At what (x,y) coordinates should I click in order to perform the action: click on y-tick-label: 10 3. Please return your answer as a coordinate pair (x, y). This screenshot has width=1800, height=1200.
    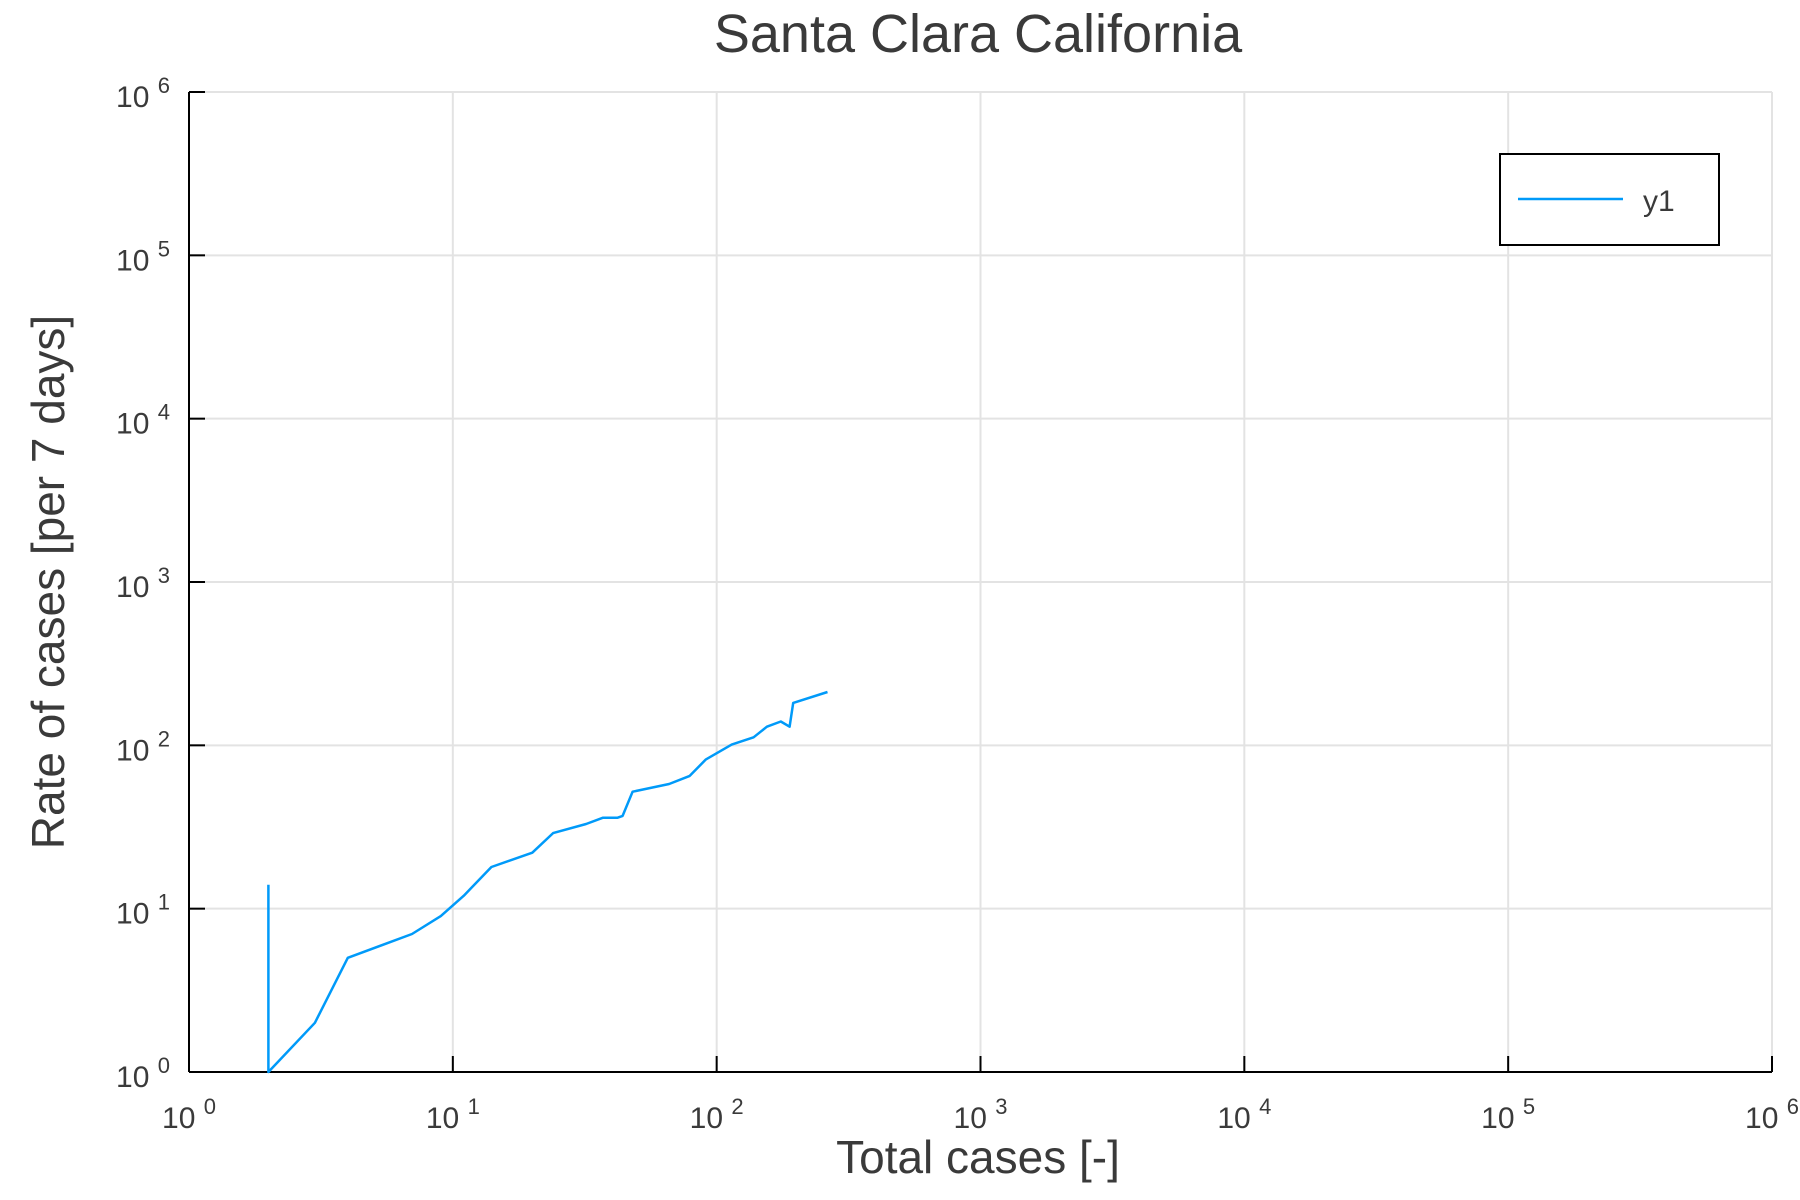
    Looking at the image, I should click on (143, 583).